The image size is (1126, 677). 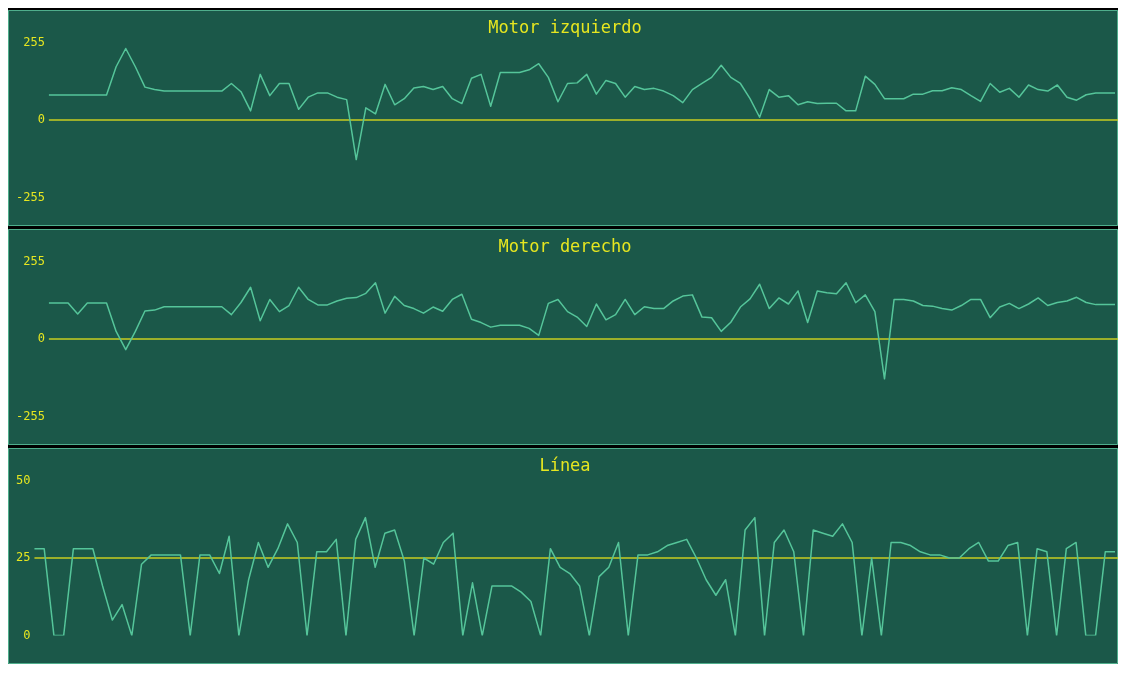 I want to click on y-tick-label: 50, so click(x=23, y=479).